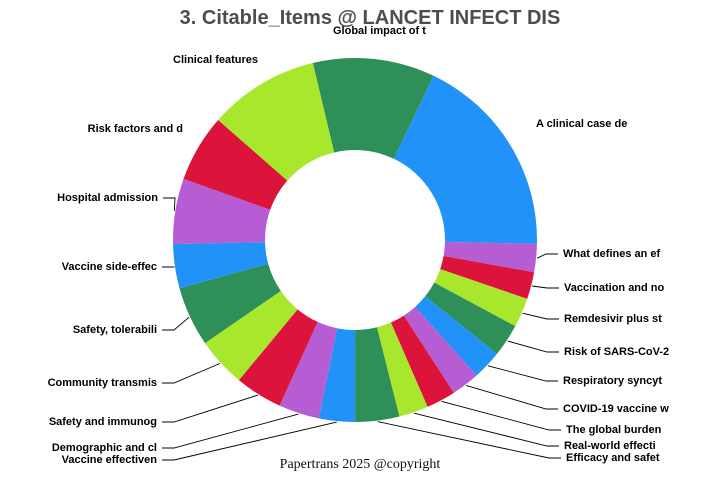 This screenshot has height=480, width=720. Describe the element at coordinates (379, 31) in the screenshot. I see `slice-label-global-impact-of-t: Global impact of t` at that location.